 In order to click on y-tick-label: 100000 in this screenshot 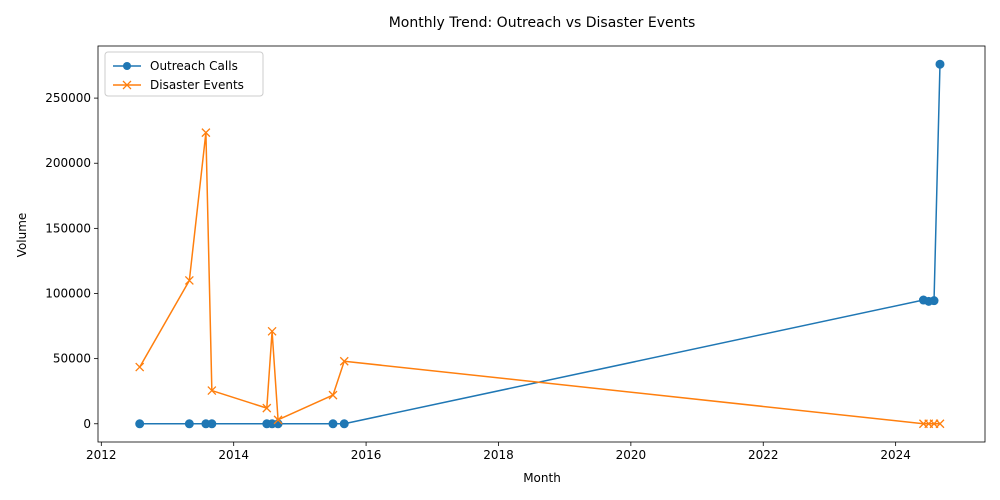, I will do `click(68, 294)`.